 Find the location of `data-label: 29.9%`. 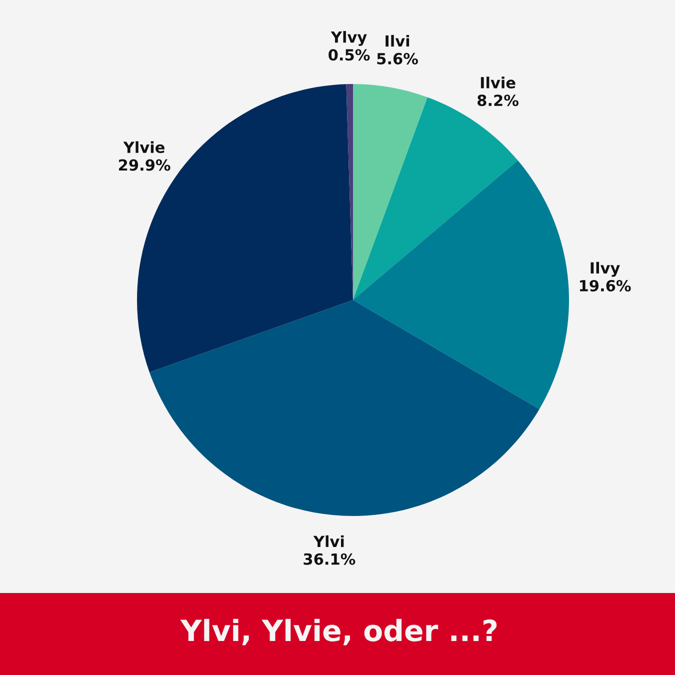

data-label: 29.9% is located at coordinates (144, 165).